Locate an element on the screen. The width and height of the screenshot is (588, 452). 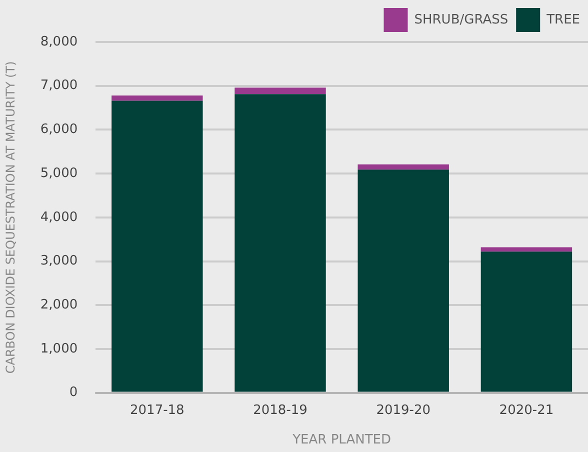
y-axis-title: CARBON DIOXIDE SEQUESTRATION AT MATURITY (T) is located at coordinates (10, 217).